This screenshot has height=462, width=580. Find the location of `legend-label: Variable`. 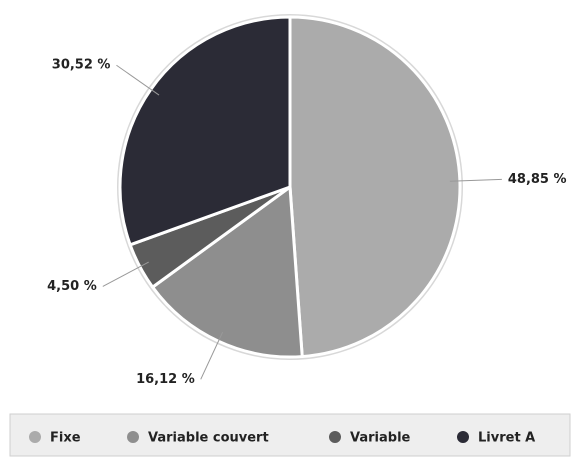

legend-label: Variable is located at coordinates (380, 438).